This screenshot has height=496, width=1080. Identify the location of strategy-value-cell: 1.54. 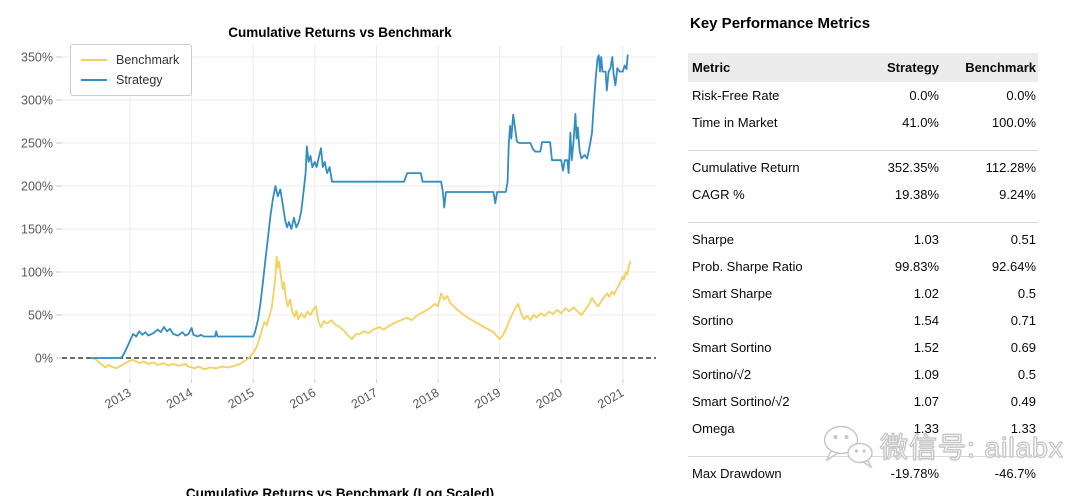
(926, 320).